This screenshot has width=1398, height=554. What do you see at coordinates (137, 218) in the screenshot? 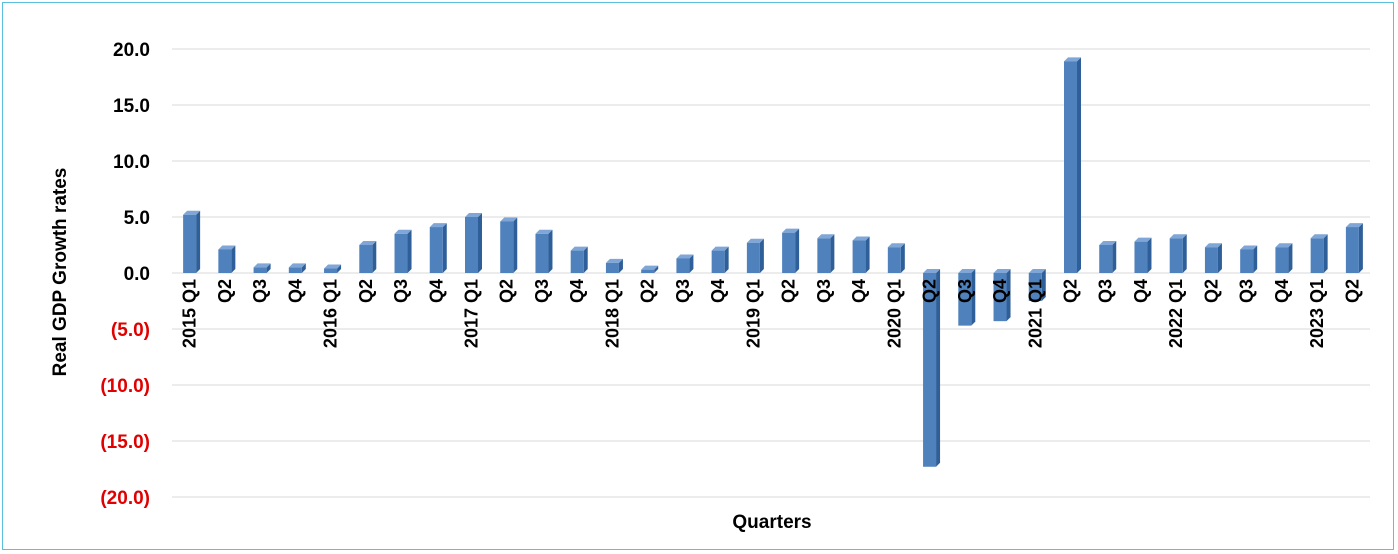
I see `y-tick-label: 5.0` at bounding box center [137, 218].